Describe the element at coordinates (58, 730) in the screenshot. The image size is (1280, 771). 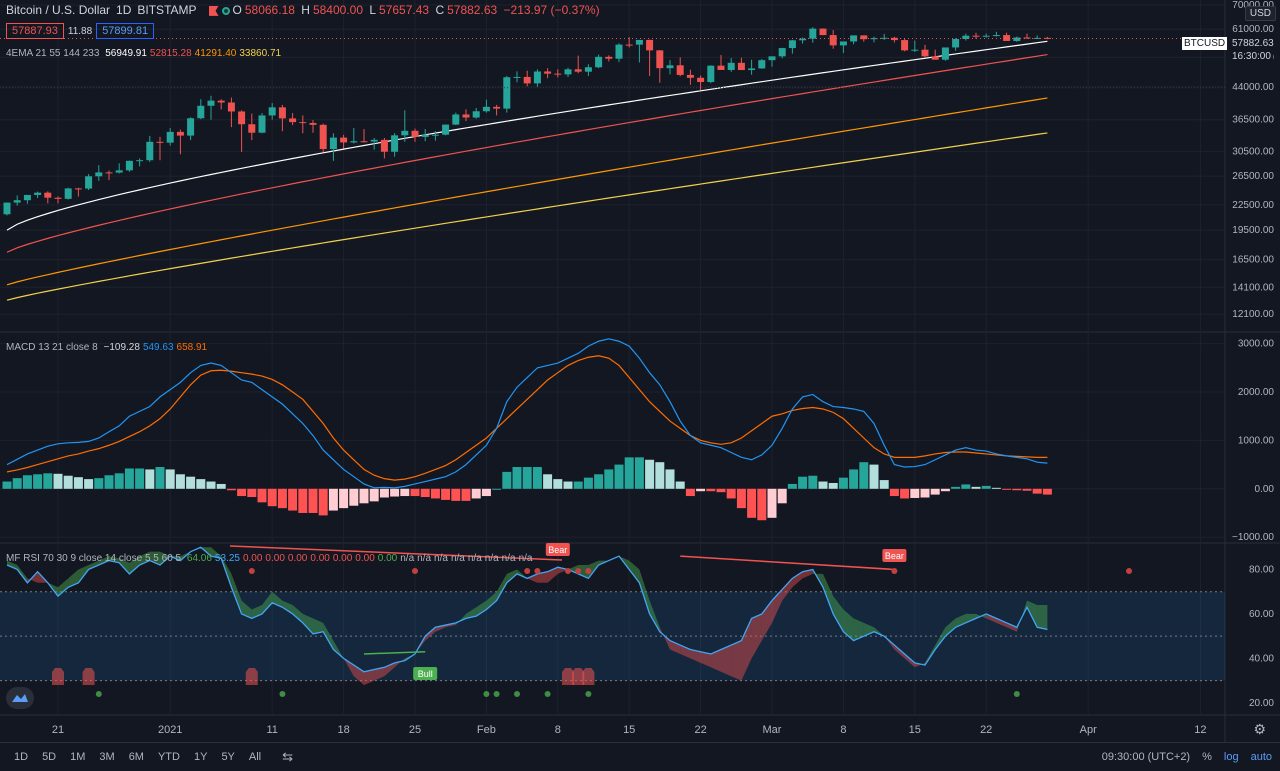
I see `x-axis-tick-label: 21` at that location.